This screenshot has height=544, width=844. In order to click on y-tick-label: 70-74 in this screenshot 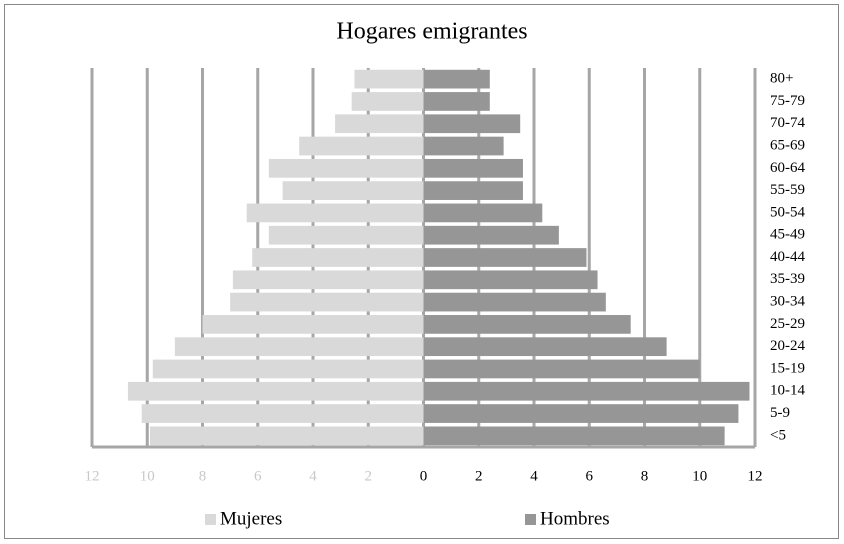, I will do `click(787, 123)`.